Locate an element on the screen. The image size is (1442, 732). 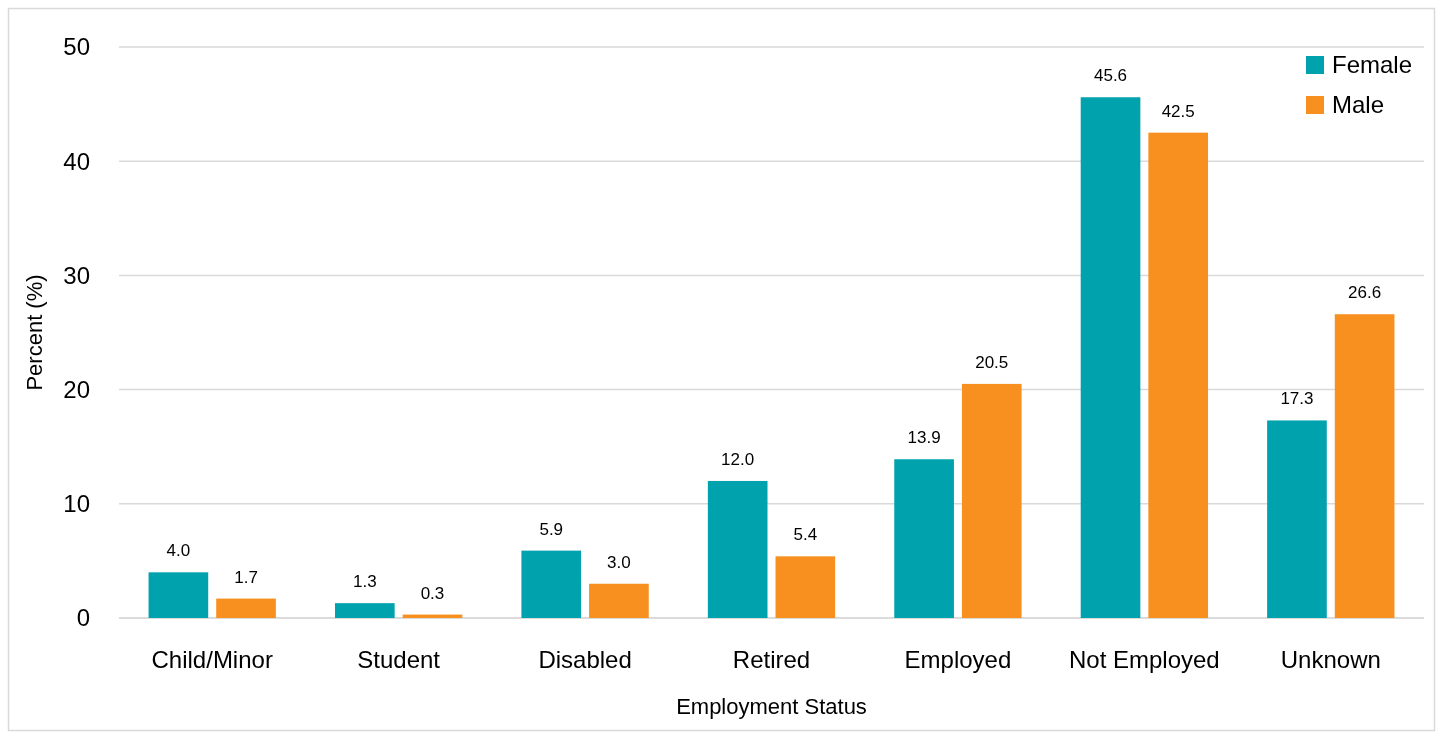
y-tick-label: 0 is located at coordinates (83, 618).